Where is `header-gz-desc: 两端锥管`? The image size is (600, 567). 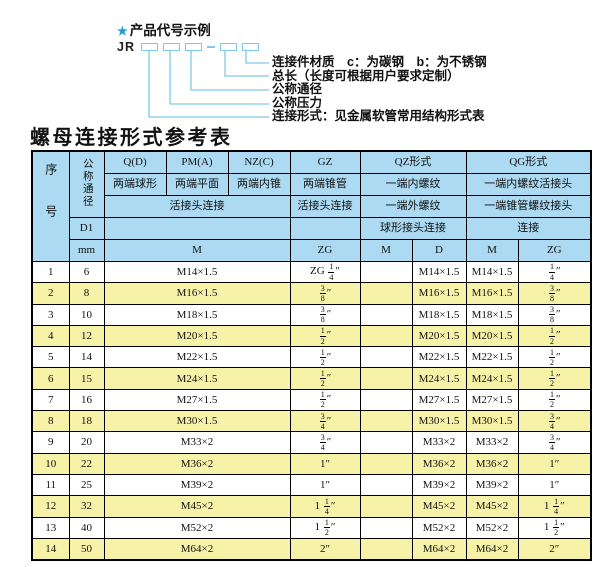
header-gz-desc: 两端锥管 is located at coordinates (325, 184).